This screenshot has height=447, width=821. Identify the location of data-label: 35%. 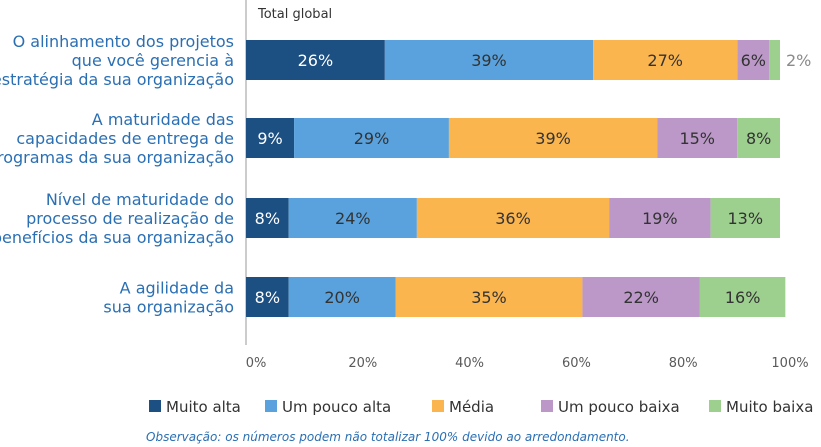
(489, 297).